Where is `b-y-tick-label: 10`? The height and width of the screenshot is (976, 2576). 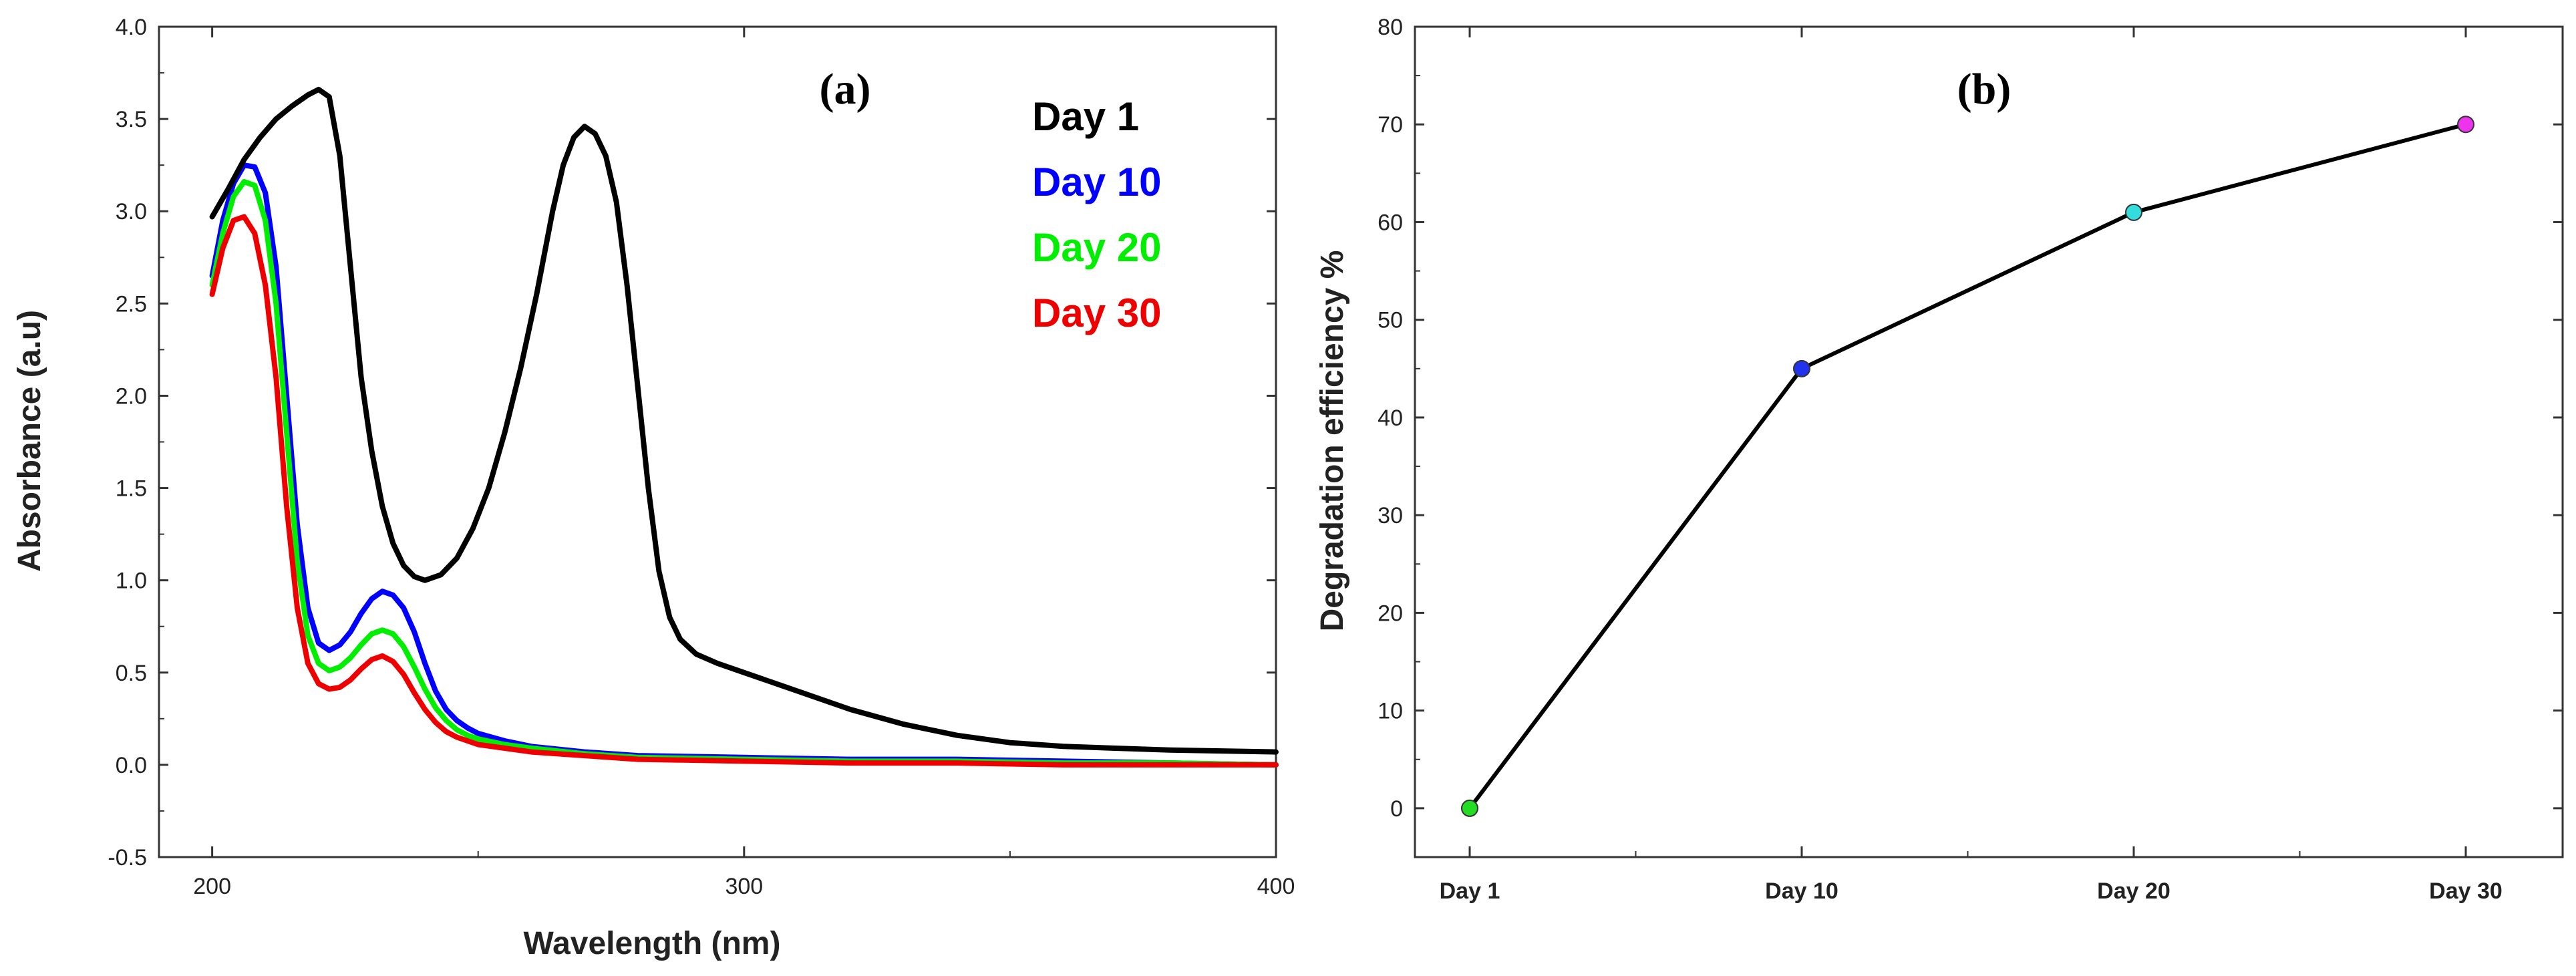 b-y-tick-label: 10 is located at coordinates (1390, 711).